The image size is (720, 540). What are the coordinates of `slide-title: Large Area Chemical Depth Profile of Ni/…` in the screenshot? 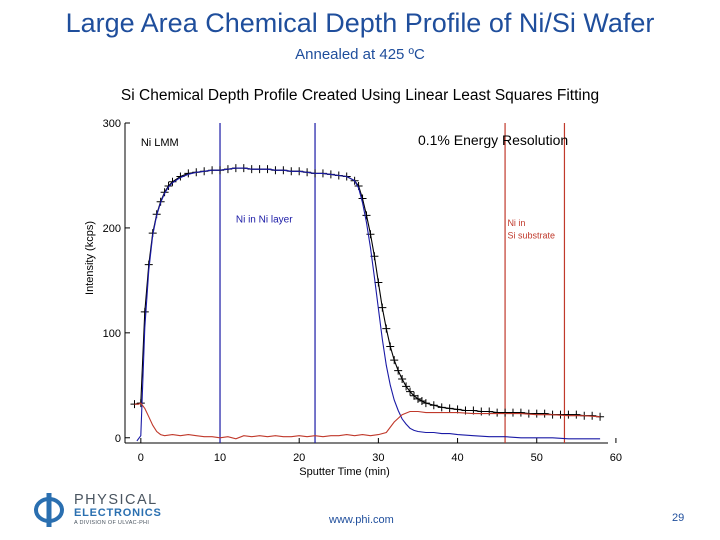 It's located at (360, 23).